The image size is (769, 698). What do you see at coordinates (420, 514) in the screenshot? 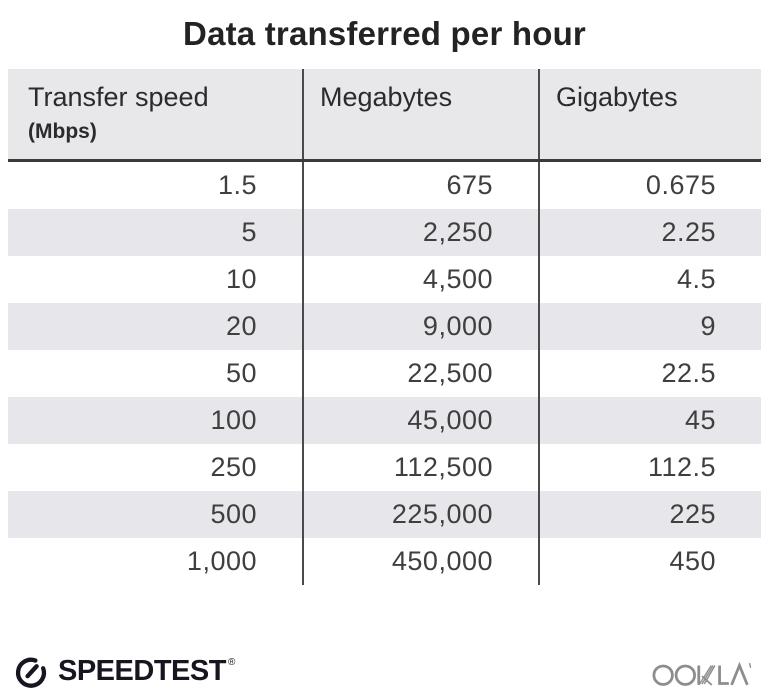
I see `cell-megabytes: 225,000` at bounding box center [420, 514].